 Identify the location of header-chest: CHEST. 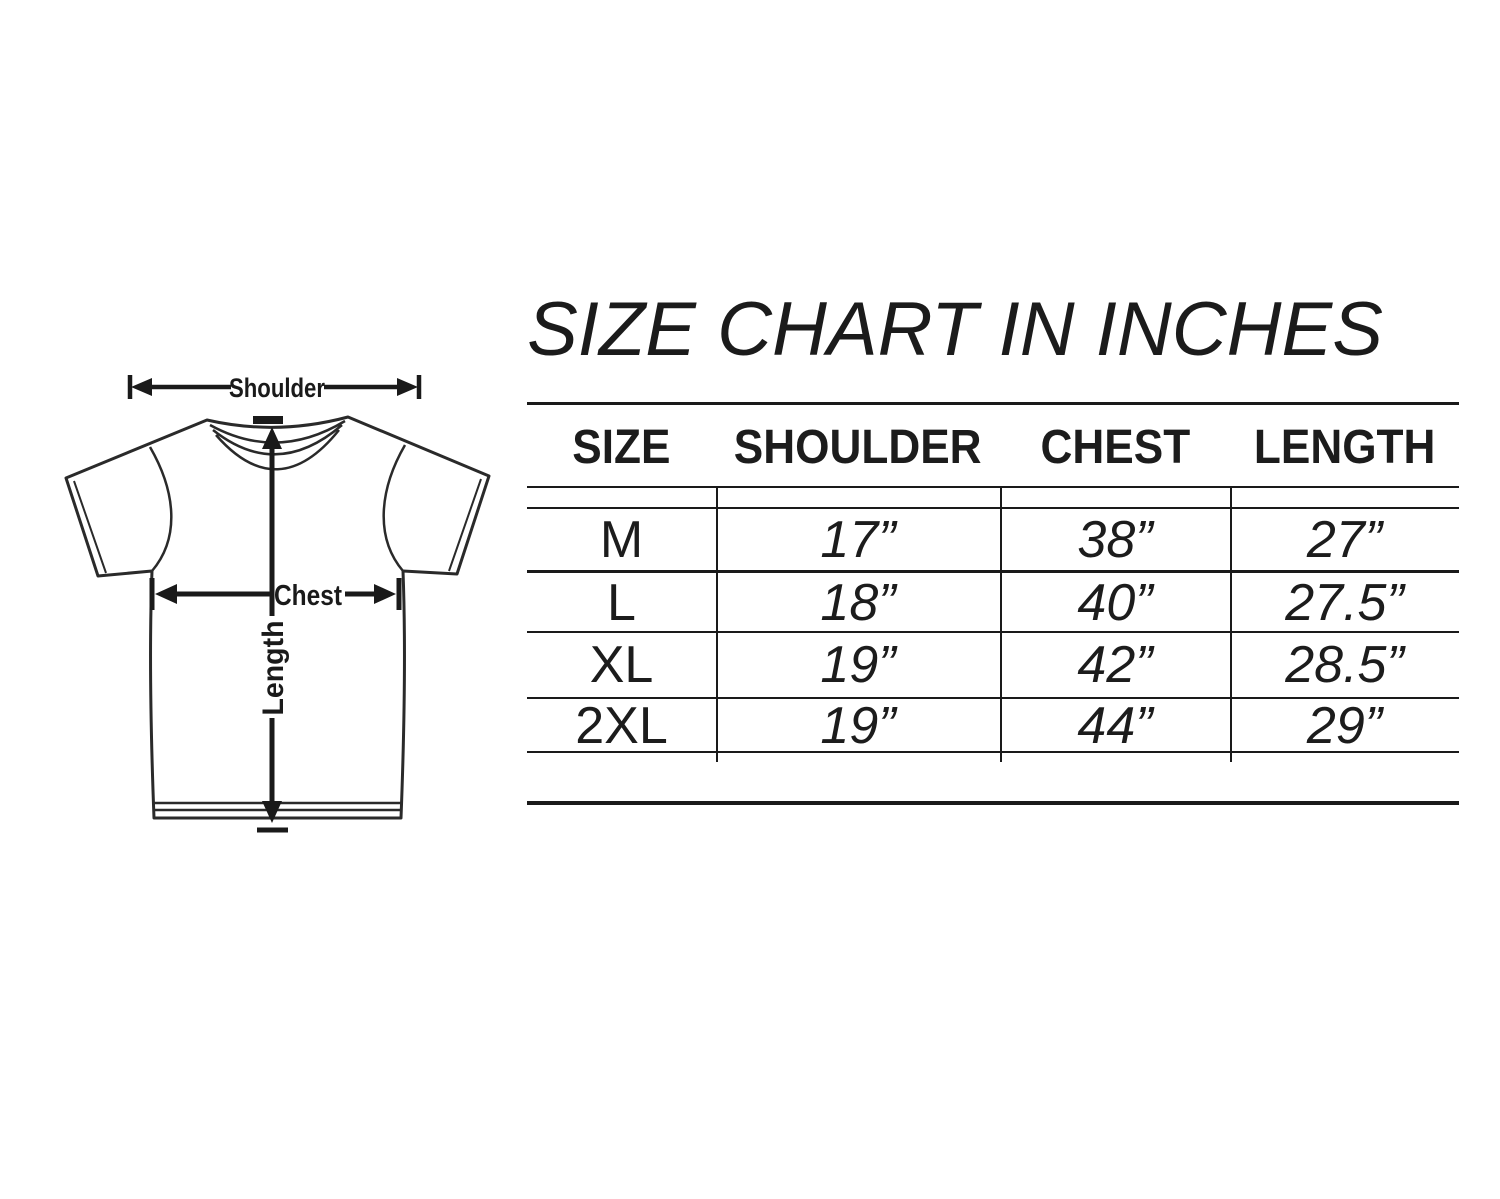
(1115, 447).